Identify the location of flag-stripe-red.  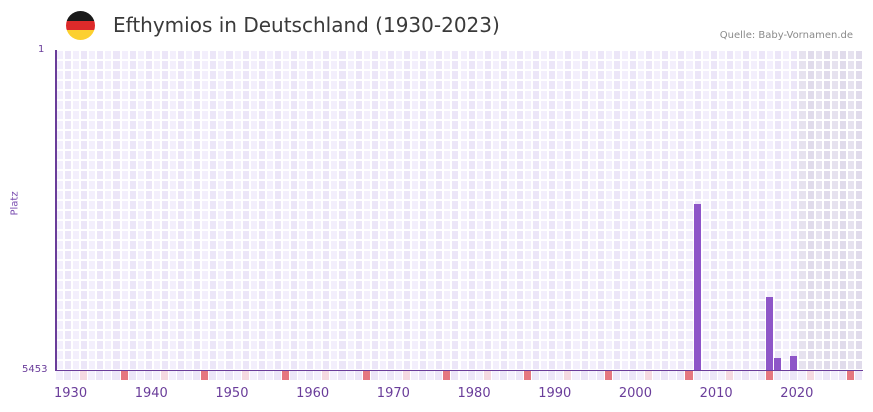
(80, 25).